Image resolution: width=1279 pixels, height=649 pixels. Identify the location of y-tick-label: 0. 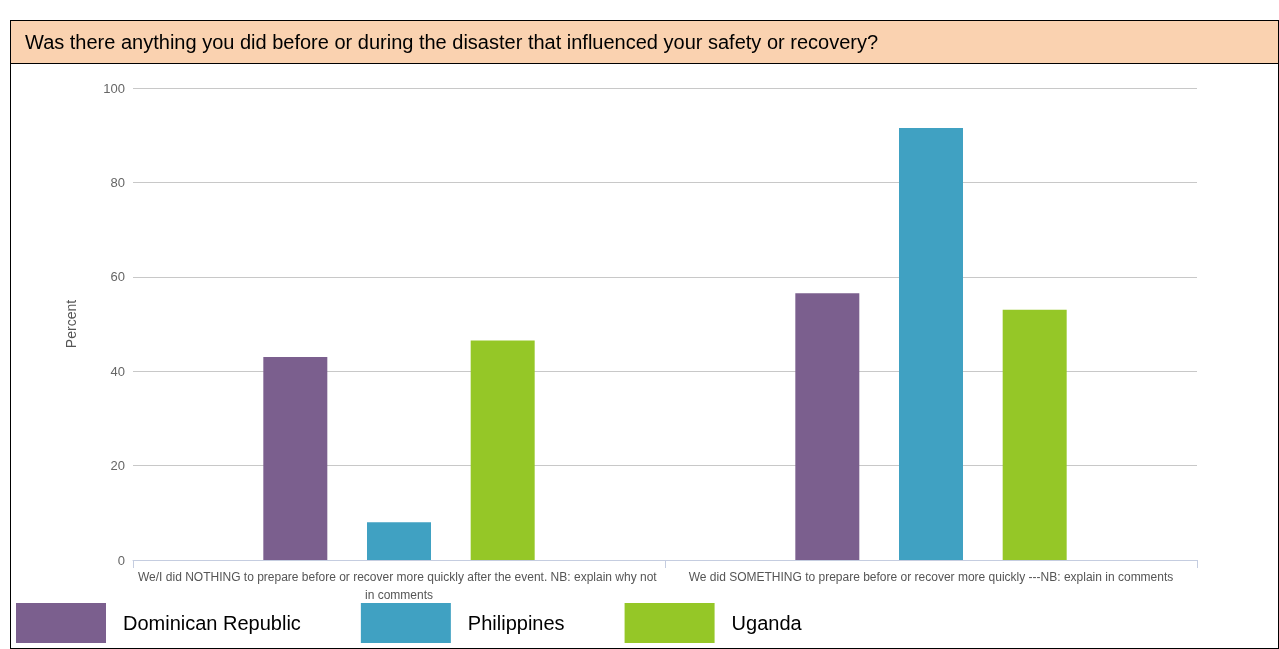
(121, 560).